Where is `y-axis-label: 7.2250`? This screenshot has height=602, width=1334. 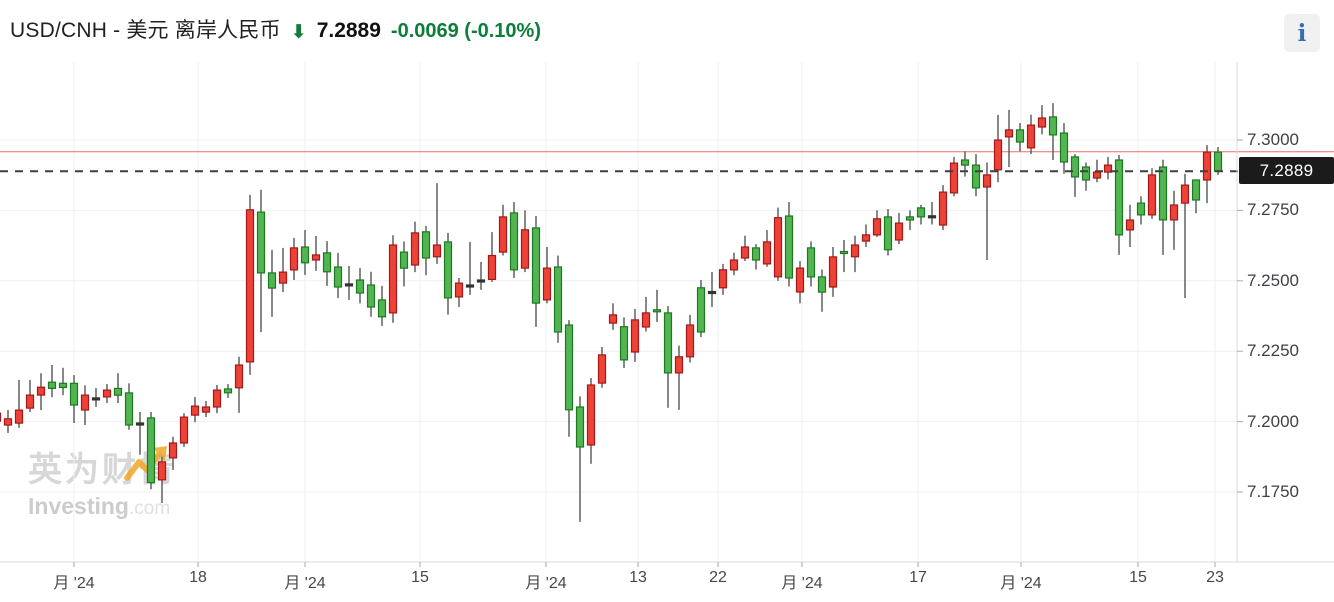 y-axis-label: 7.2250 is located at coordinates (1273, 350).